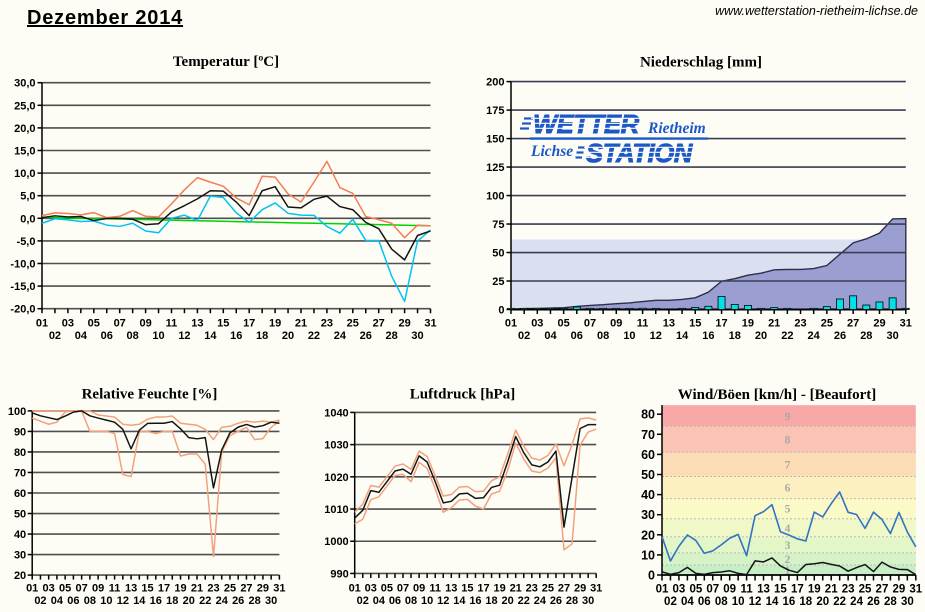  Describe the element at coordinates (336, 510) in the screenshot. I see `svg-text: 1010` at that location.